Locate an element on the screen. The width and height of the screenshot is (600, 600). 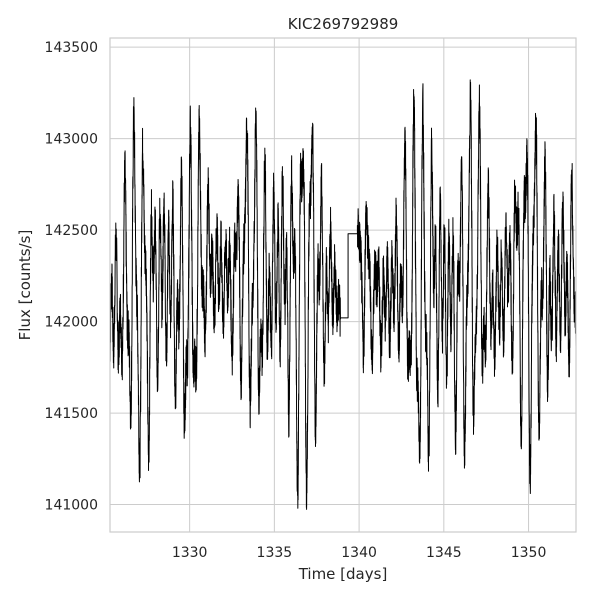
y-tick-label: 142000 is located at coordinates (71, 323).